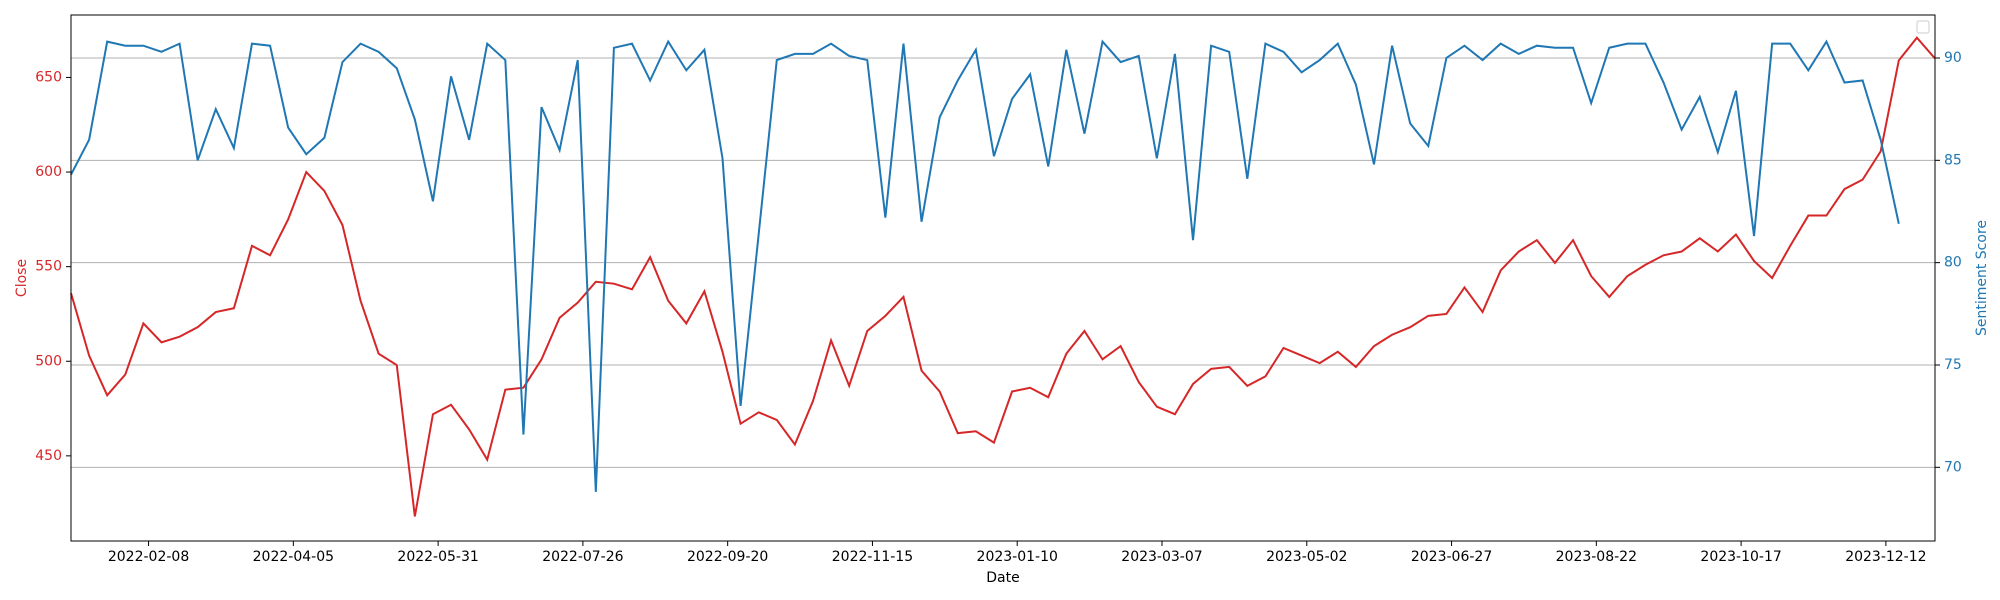 The height and width of the screenshot is (600, 2000). What do you see at coordinates (1923, 27) in the screenshot?
I see `legend` at bounding box center [1923, 27].